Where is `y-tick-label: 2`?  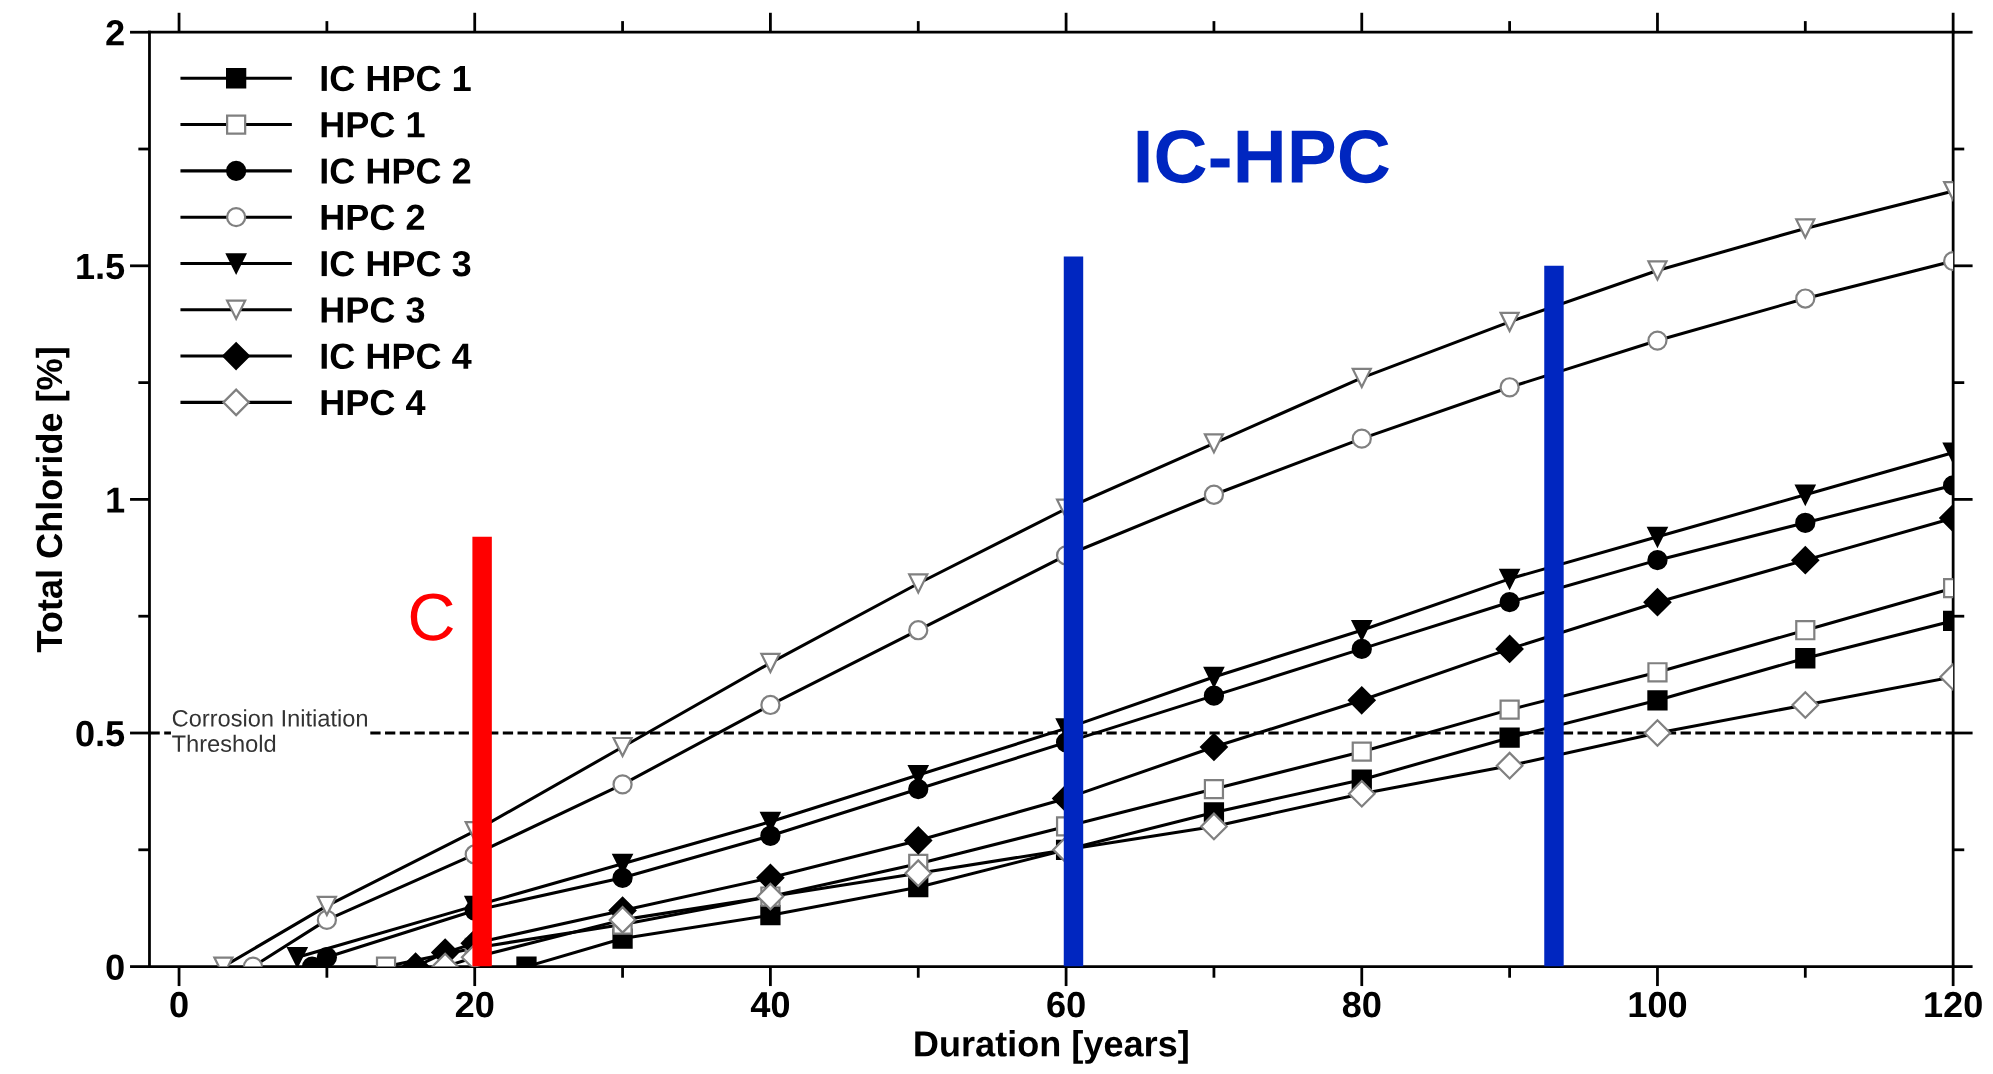 y-tick-label: 2 is located at coordinates (115, 33).